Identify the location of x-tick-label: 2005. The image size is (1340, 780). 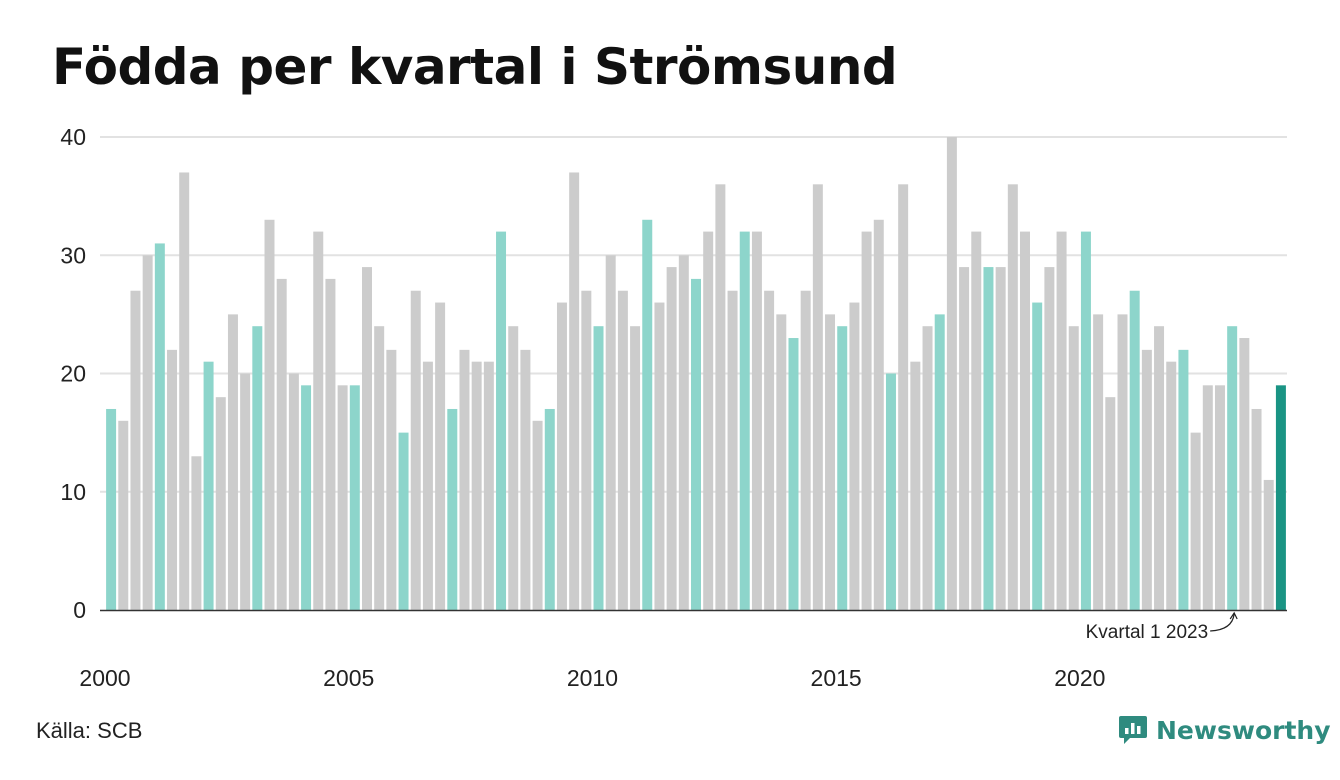
(348, 678).